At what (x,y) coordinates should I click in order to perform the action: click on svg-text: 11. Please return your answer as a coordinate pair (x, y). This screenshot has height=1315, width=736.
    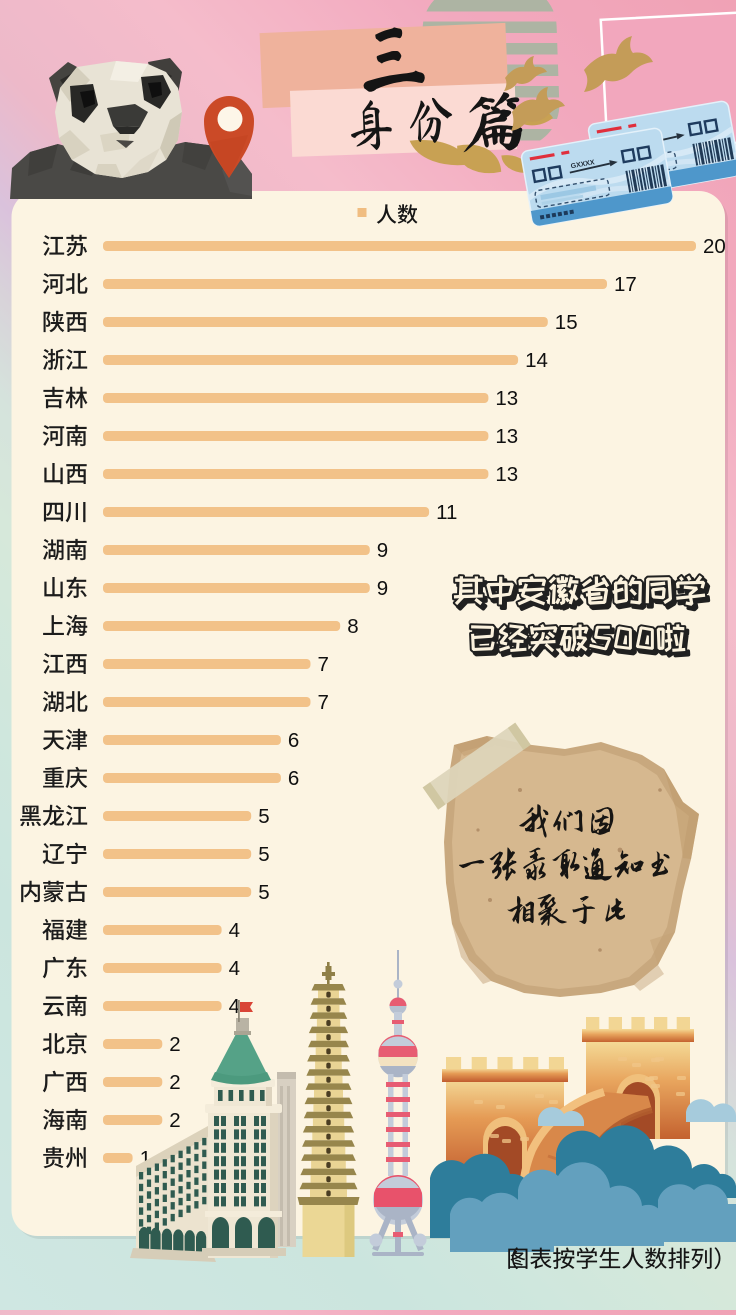
    Looking at the image, I should click on (446, 512).